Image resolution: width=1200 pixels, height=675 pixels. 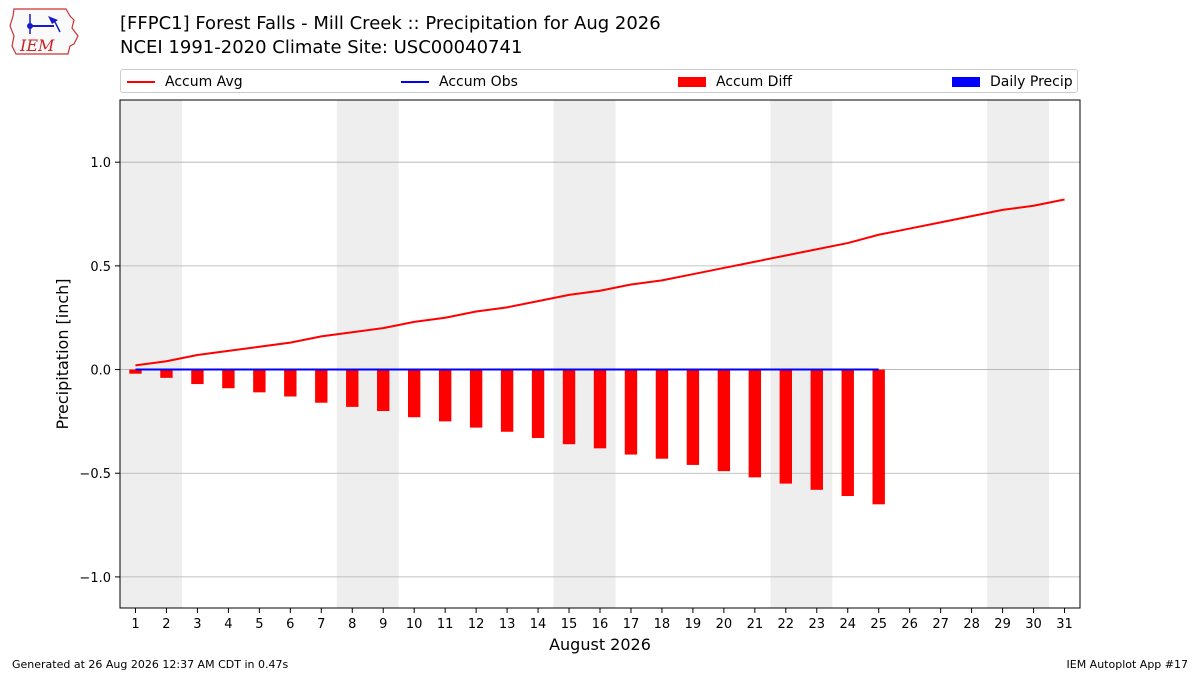 I want to click on x-tick-label: 27, so click(x=940, y=624).